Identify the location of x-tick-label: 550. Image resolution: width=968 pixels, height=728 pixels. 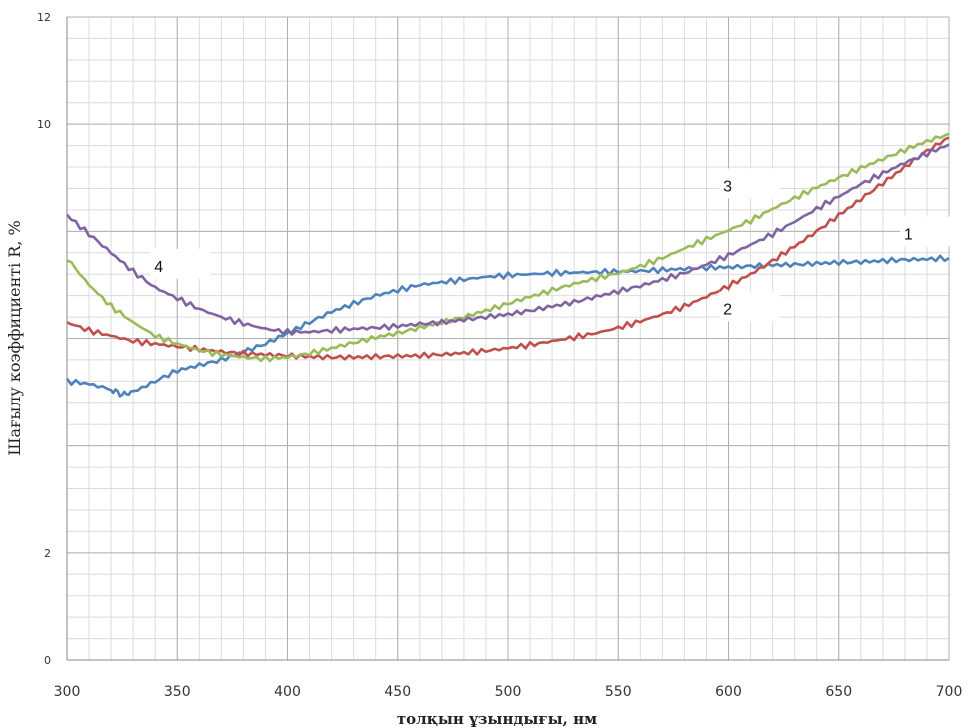
(618, 692).